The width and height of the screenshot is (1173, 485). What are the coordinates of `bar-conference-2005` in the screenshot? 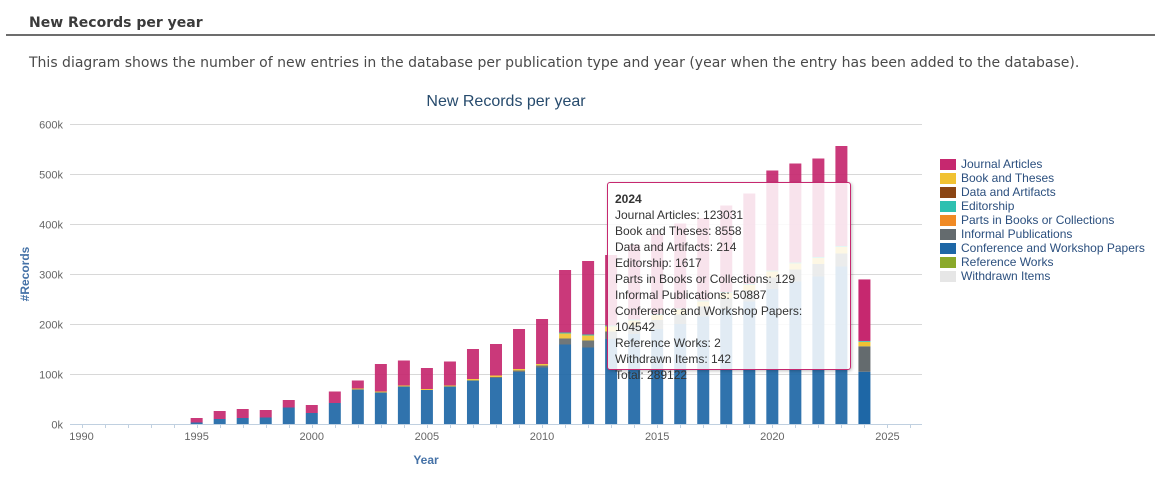 It's located at (426, 407).